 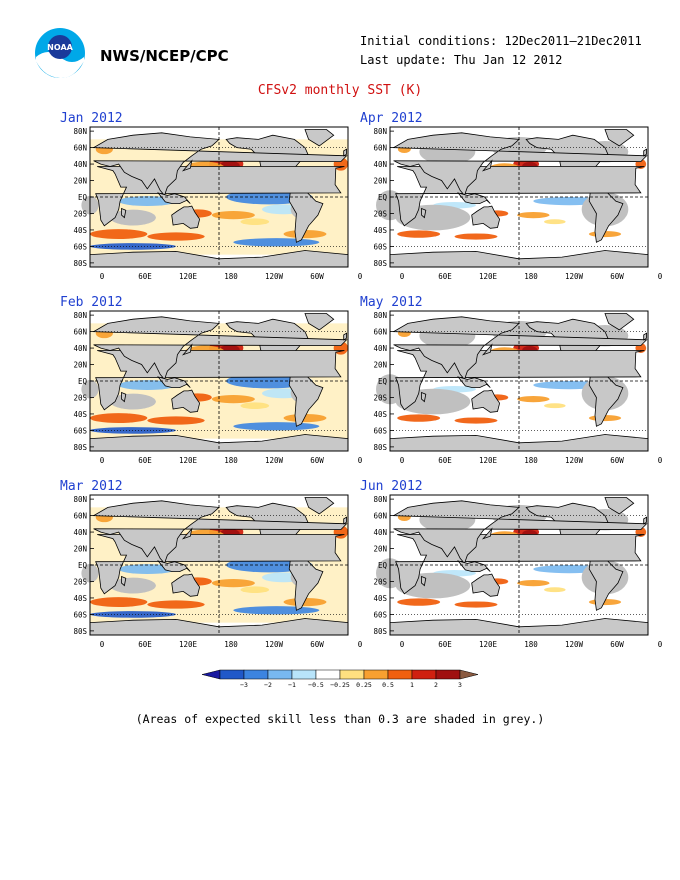 I want to click on colorbar-arrow-low, so click(x=211, y=674).